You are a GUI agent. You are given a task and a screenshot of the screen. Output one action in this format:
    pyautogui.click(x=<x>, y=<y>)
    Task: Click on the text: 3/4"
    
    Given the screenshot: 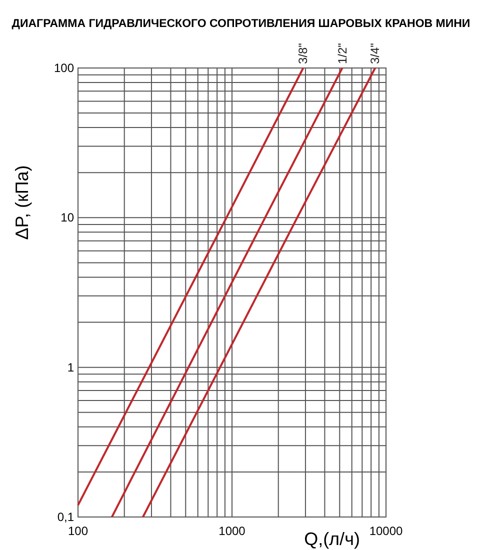 What is the action you would take?
    pyautogui.click(x=375, y=53)
    